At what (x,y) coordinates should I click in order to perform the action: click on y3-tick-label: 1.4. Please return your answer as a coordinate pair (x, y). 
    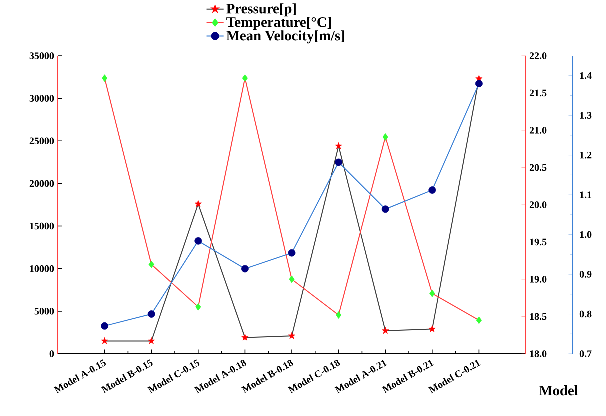
    Looking at the image, I should click on (586, 76).